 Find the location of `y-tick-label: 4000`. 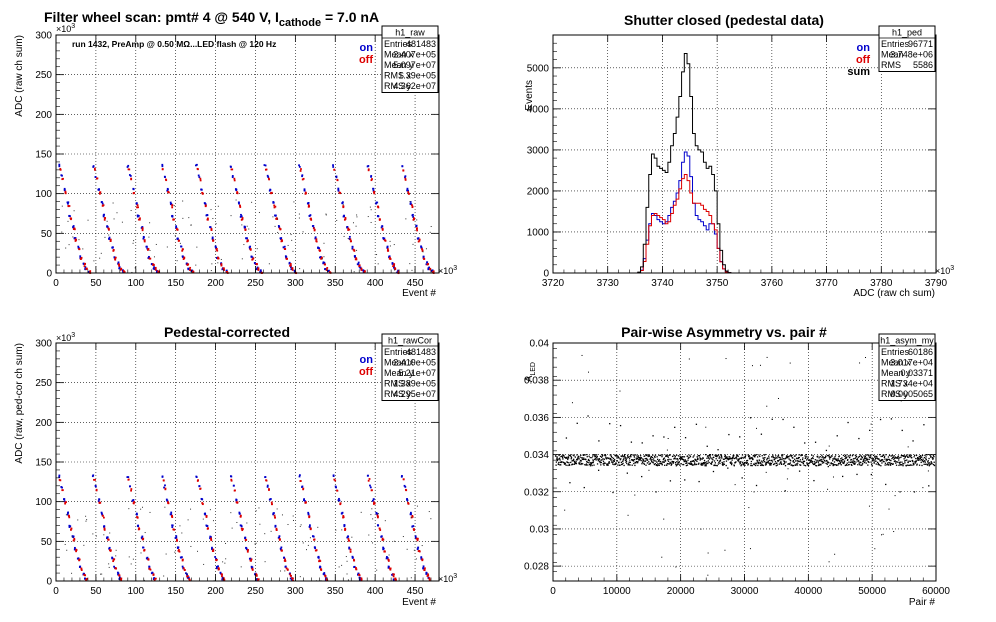

y-tick-label: 4000 is located at coordinates (538, 109).